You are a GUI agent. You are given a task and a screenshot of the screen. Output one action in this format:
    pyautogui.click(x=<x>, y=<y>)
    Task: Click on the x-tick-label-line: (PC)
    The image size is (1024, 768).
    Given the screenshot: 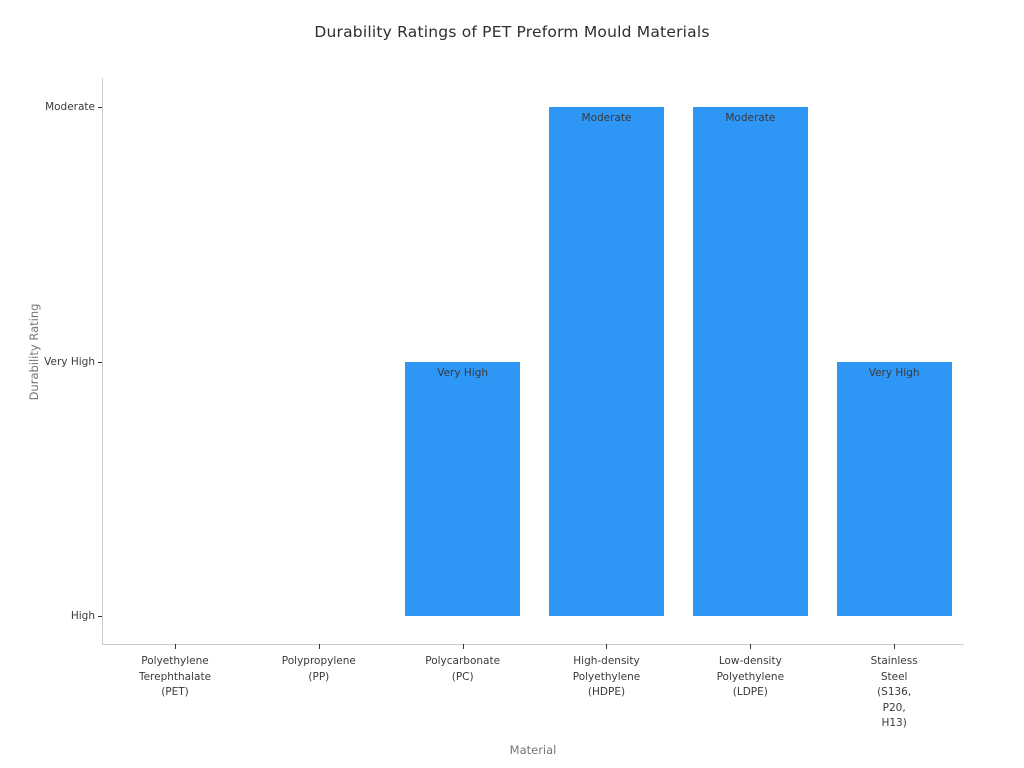 What is the action you would take?
    pyautogui.click(x=462, y=676)
    